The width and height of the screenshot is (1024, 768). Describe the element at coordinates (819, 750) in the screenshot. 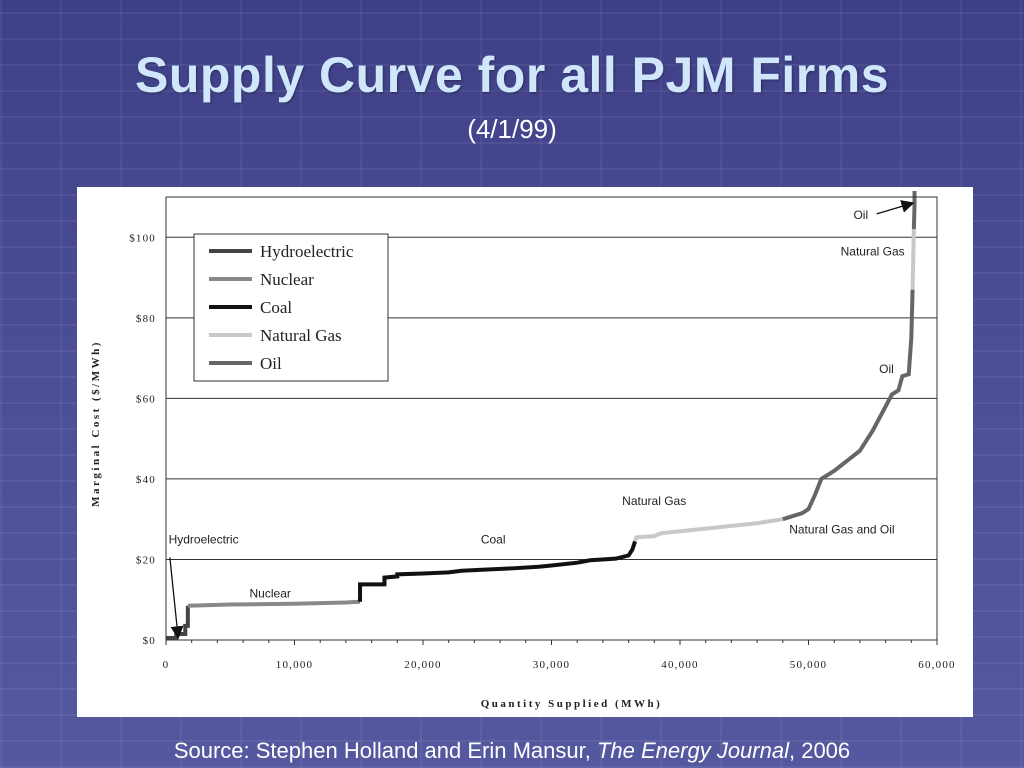

I see `source-suffix: , 2006` at that location.